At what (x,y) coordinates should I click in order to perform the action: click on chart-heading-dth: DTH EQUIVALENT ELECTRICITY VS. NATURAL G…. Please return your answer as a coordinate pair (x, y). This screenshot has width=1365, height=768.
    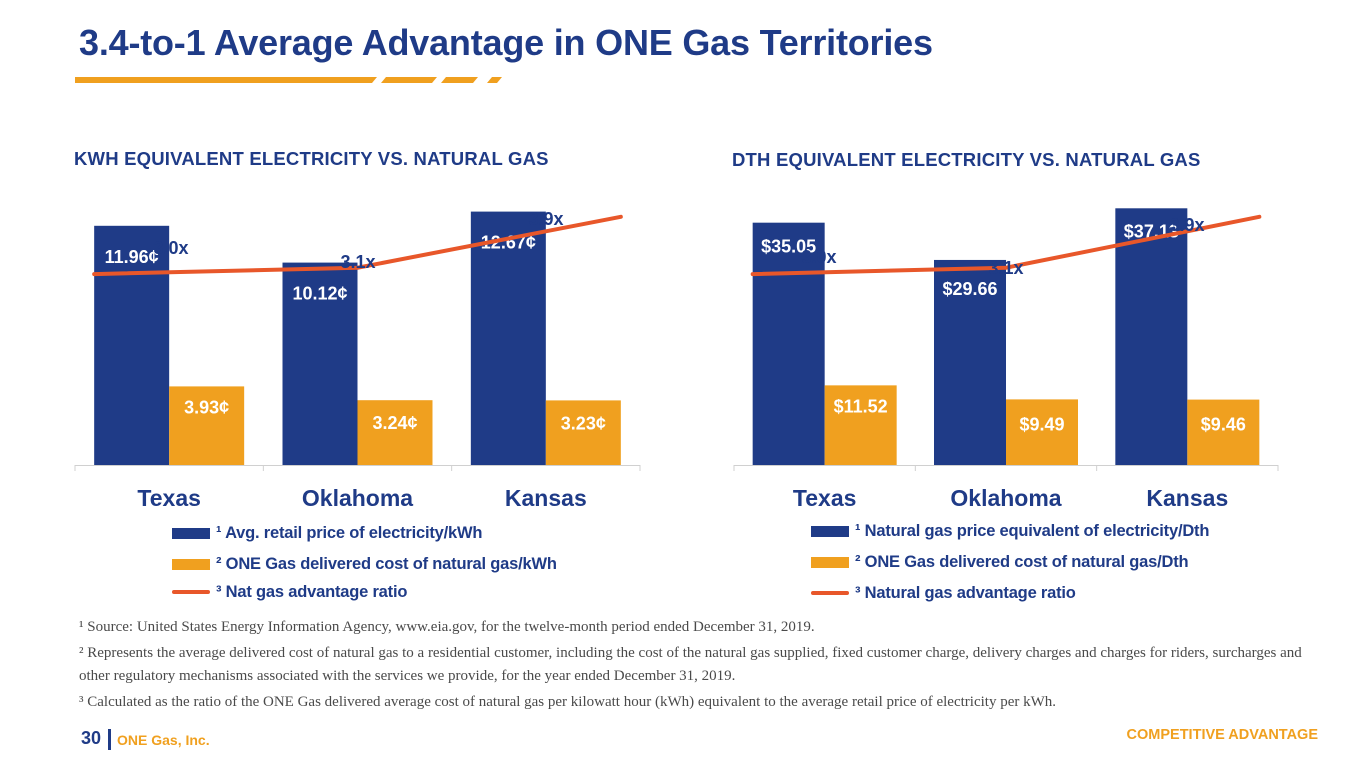
    Looking at the image, I should click on (966, 159).